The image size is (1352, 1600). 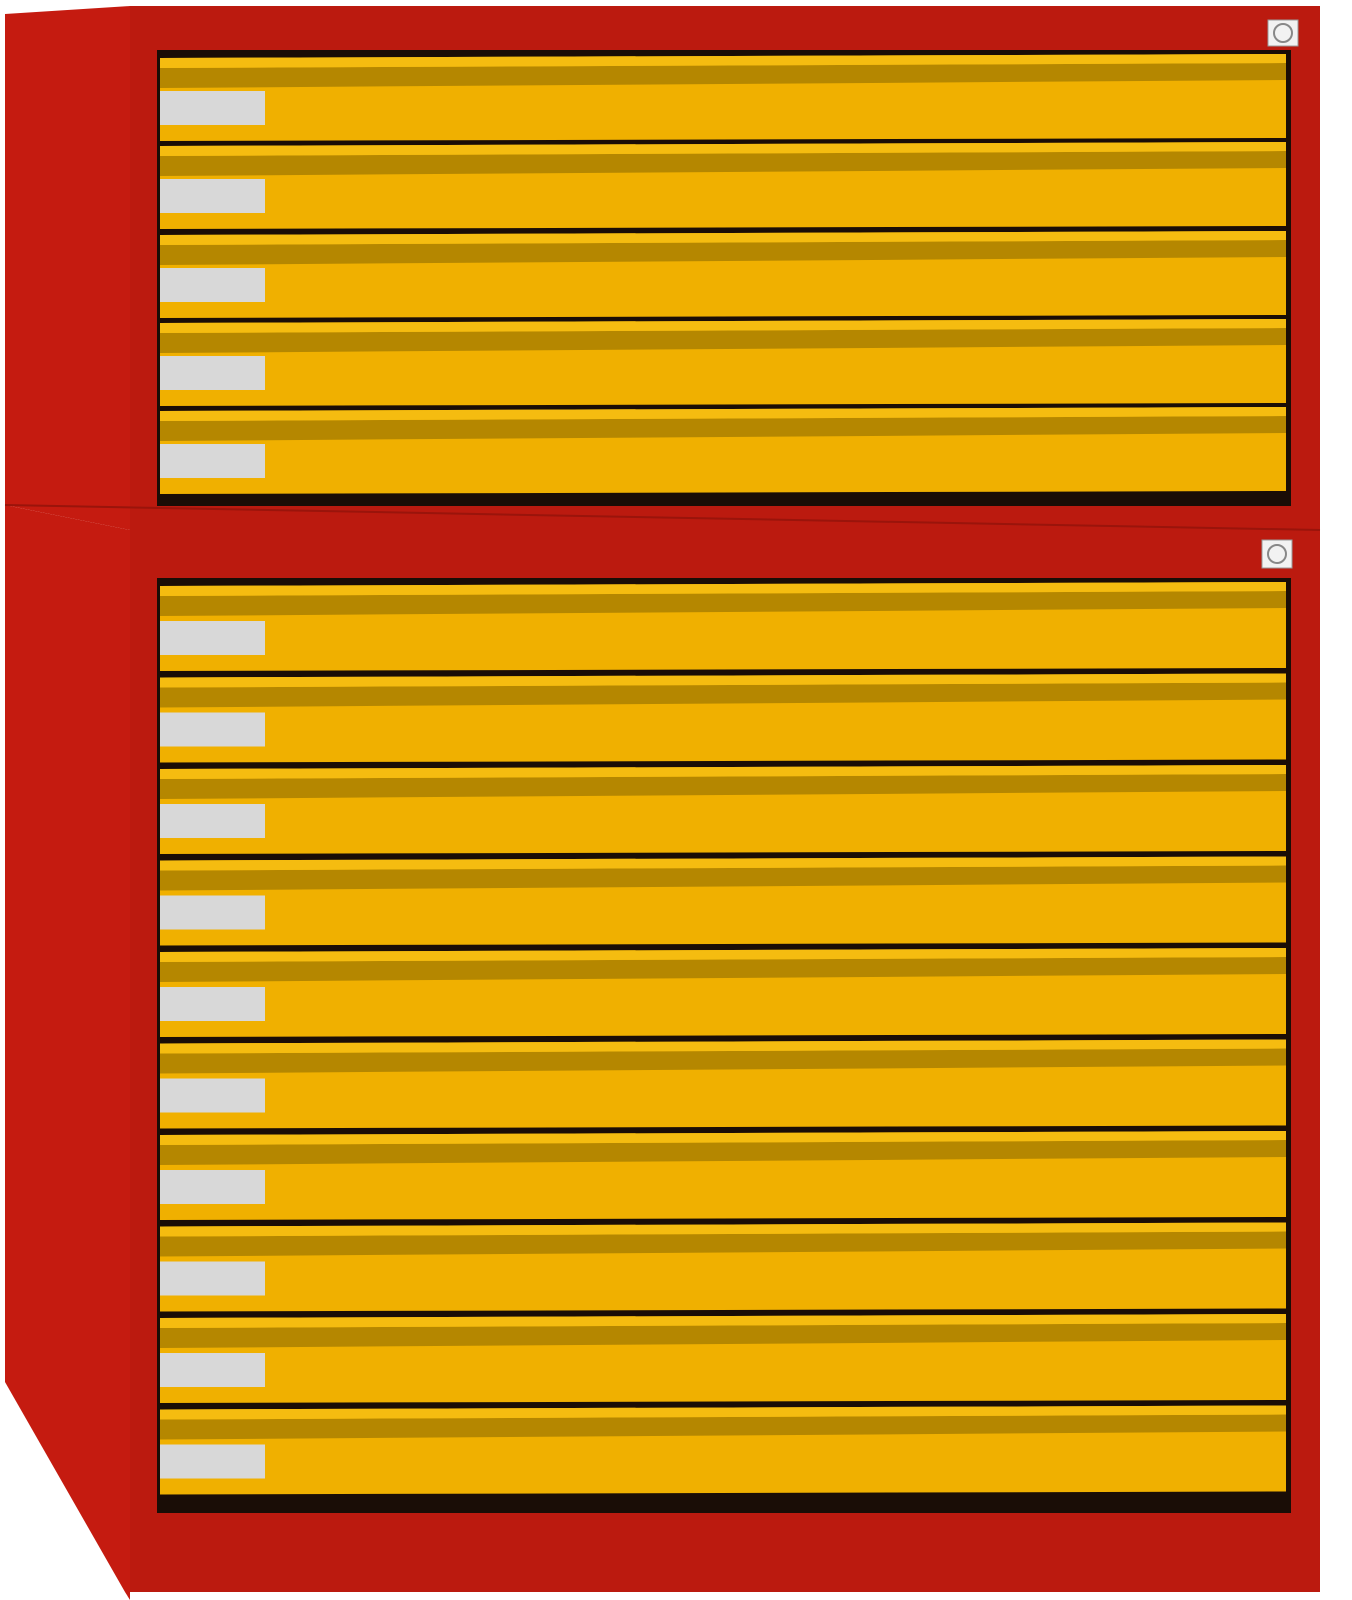 I want to click on unit-seam, so click(x=662, y=517).